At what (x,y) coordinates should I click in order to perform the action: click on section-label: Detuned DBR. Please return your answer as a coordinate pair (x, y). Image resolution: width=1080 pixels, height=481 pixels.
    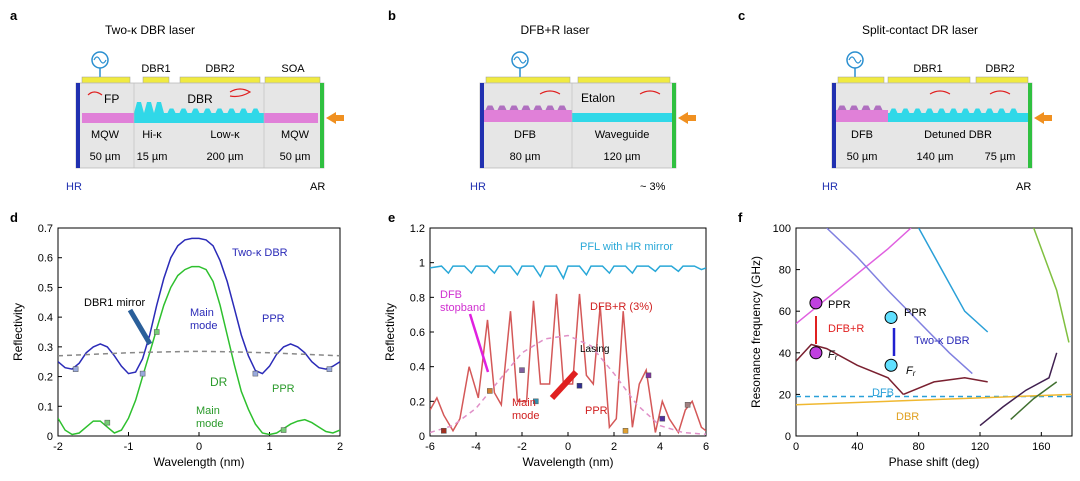
    Looking at the image, I should click on (958, 135).